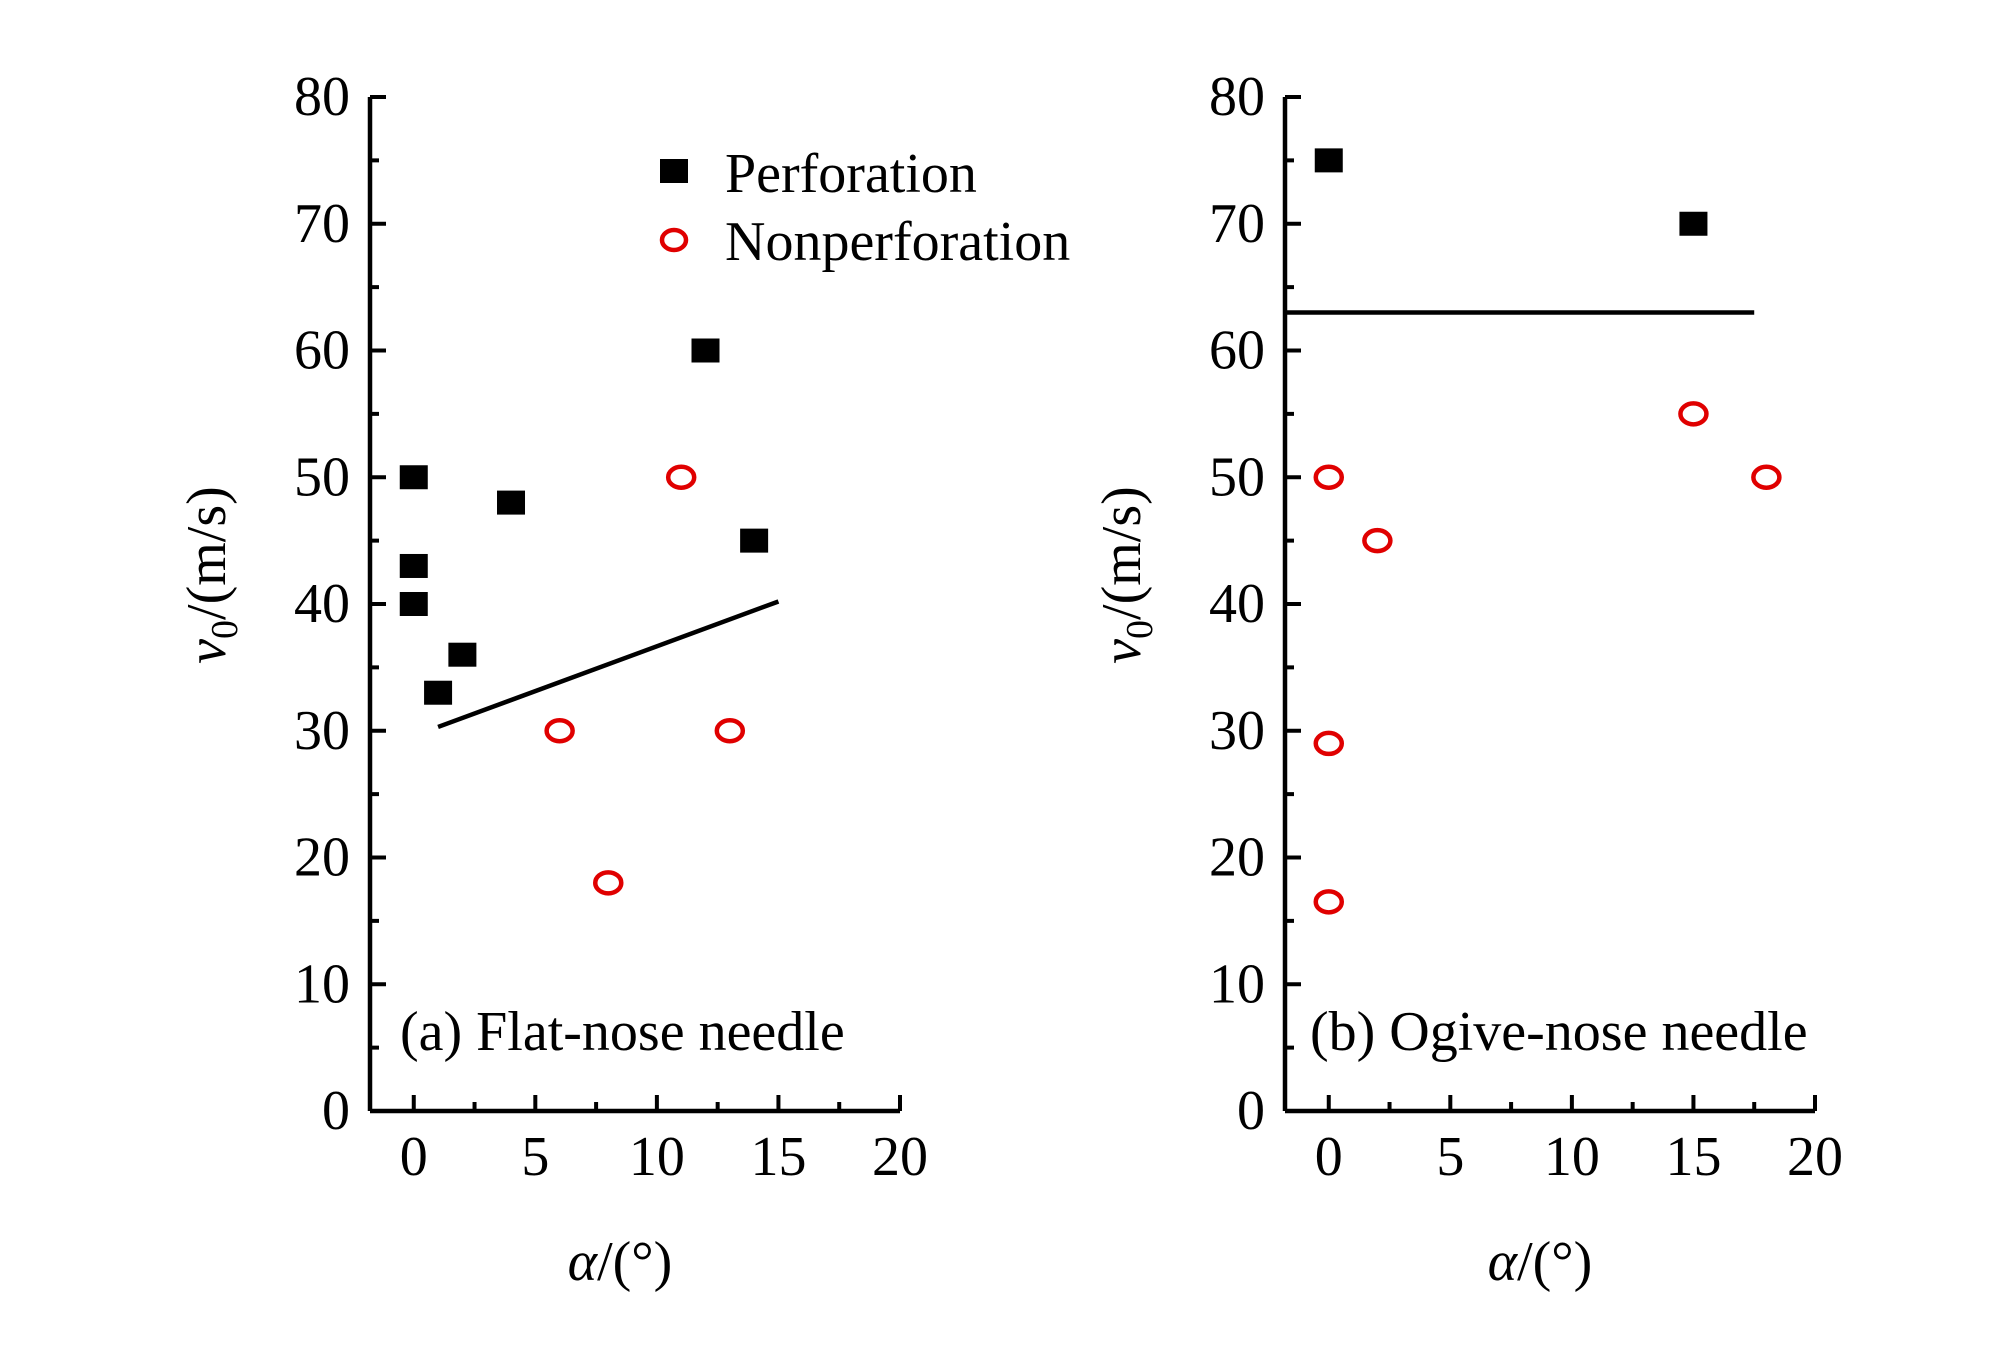 This screenshot has width=2010, height=1363. What do you see at coordinates (1237, 604) in the screenshot?
I see `panel-b-y-tick-label: 40` at bounding box center [1237, 604].